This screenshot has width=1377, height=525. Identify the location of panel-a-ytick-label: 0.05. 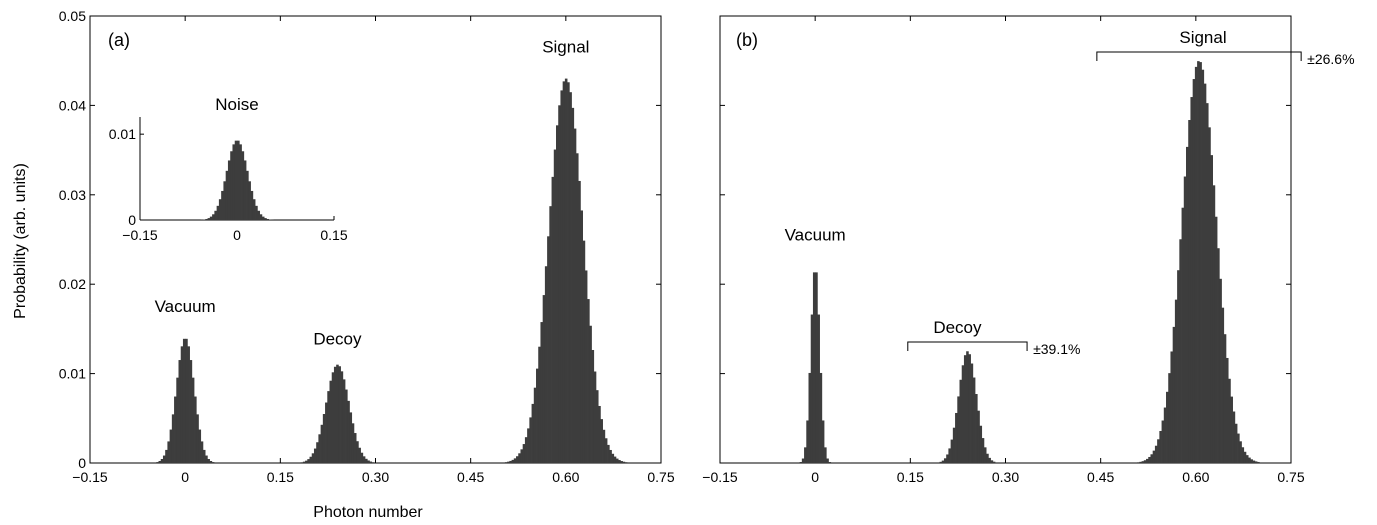
(72, 16).